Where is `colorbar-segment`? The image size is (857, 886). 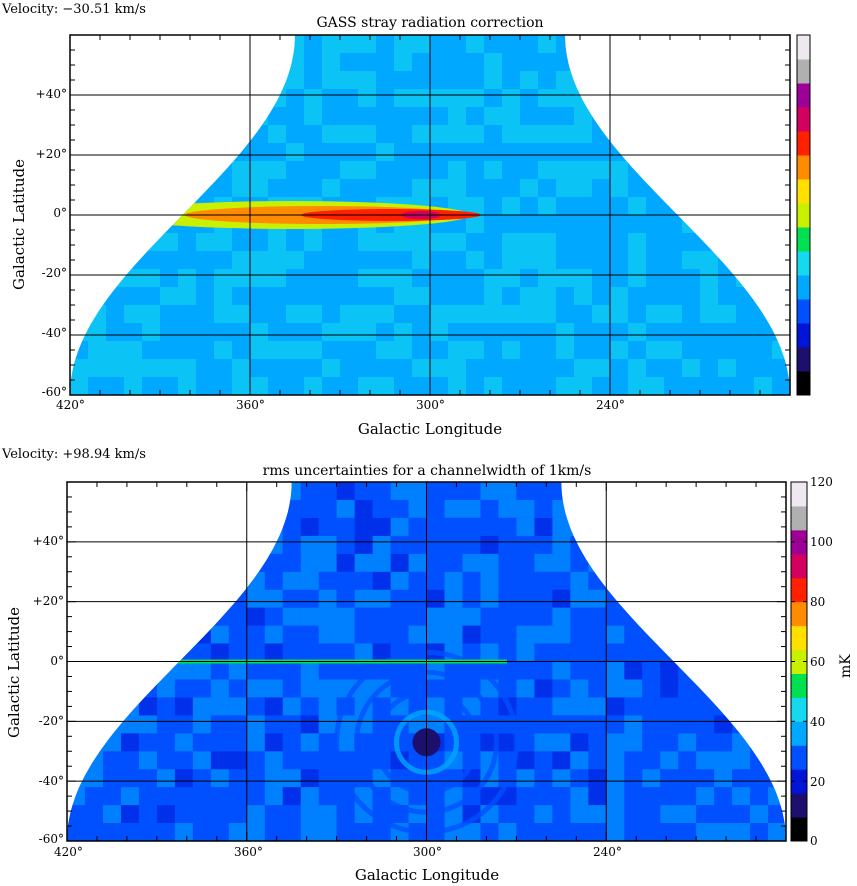
colorbar-segment is located at coordinates (799, 709).